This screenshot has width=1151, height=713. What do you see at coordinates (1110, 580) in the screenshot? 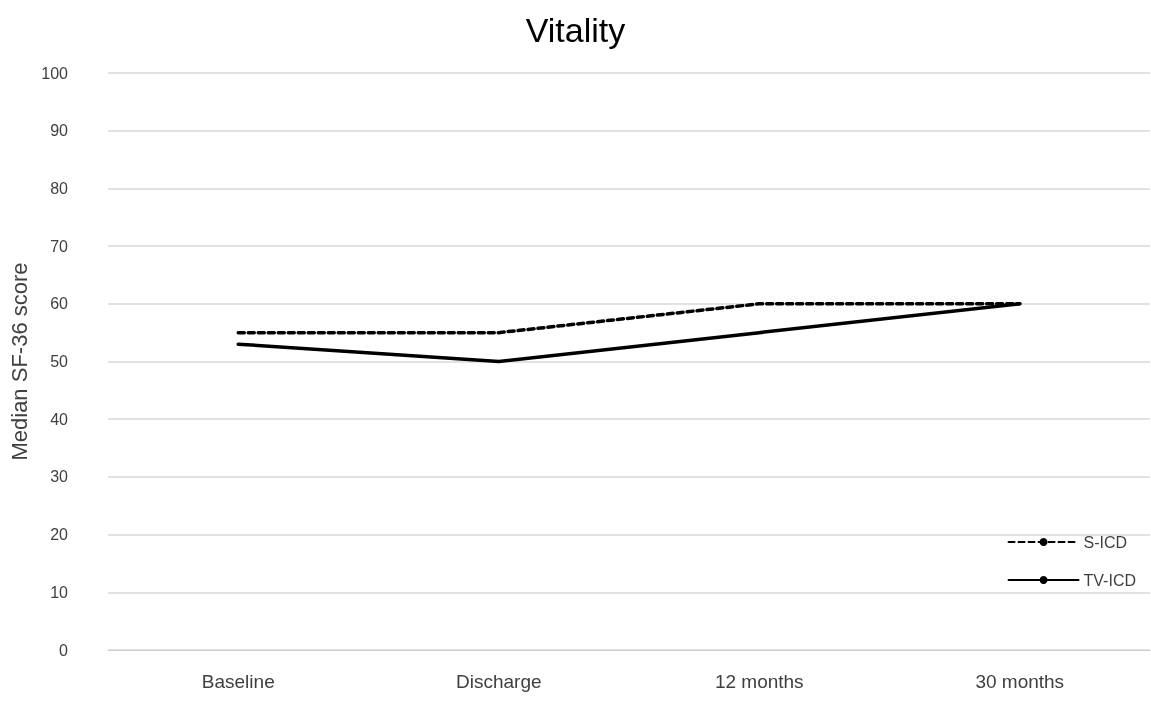
I see `legend-label: TV-ICD` at bounding box center [1110, 580].